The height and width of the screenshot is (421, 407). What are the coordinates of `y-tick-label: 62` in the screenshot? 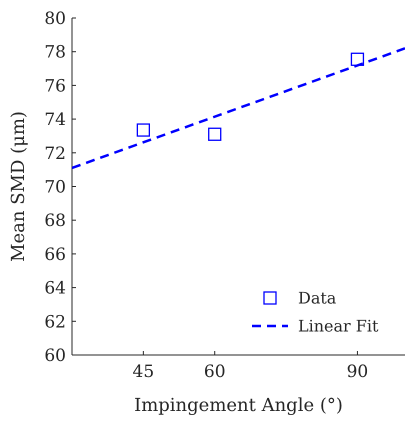 It's located at (55, 322).